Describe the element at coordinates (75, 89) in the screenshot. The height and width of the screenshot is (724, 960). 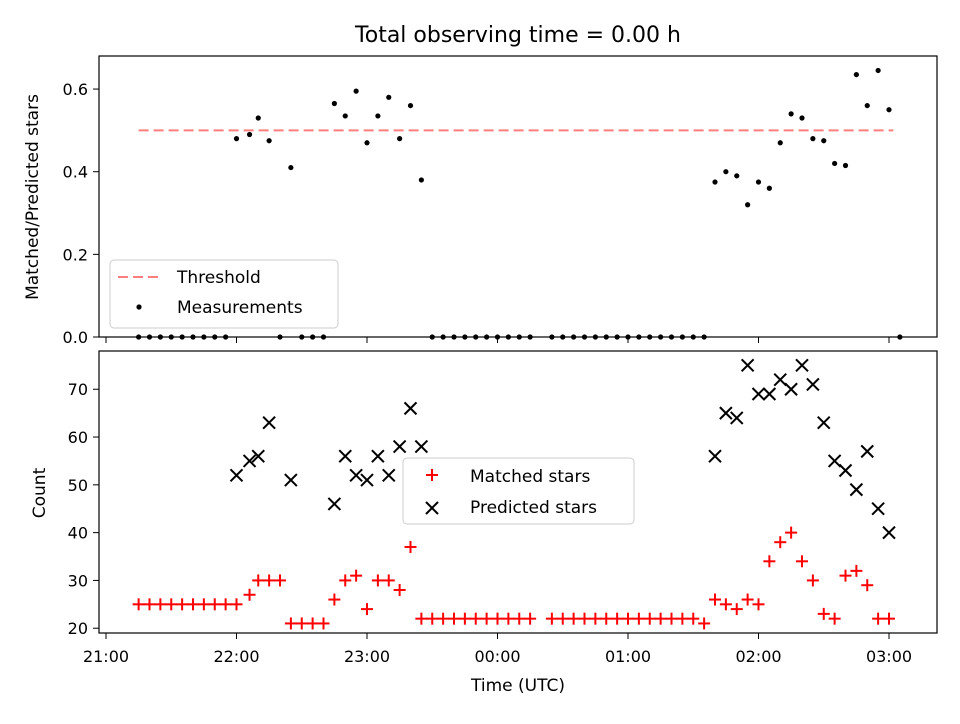
I see `top-y-tick-label: 0.6` at that location.